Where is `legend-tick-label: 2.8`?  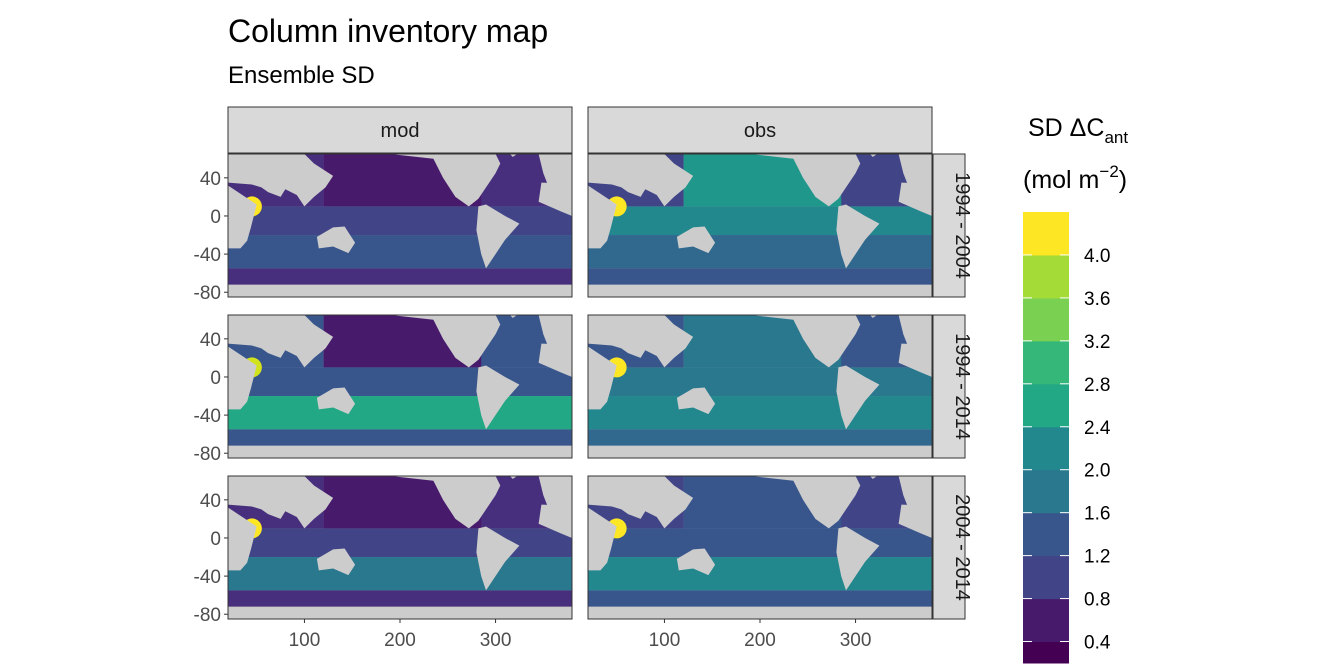 legend-tick-label: 2.8 is located at coordinates (1097, 385).